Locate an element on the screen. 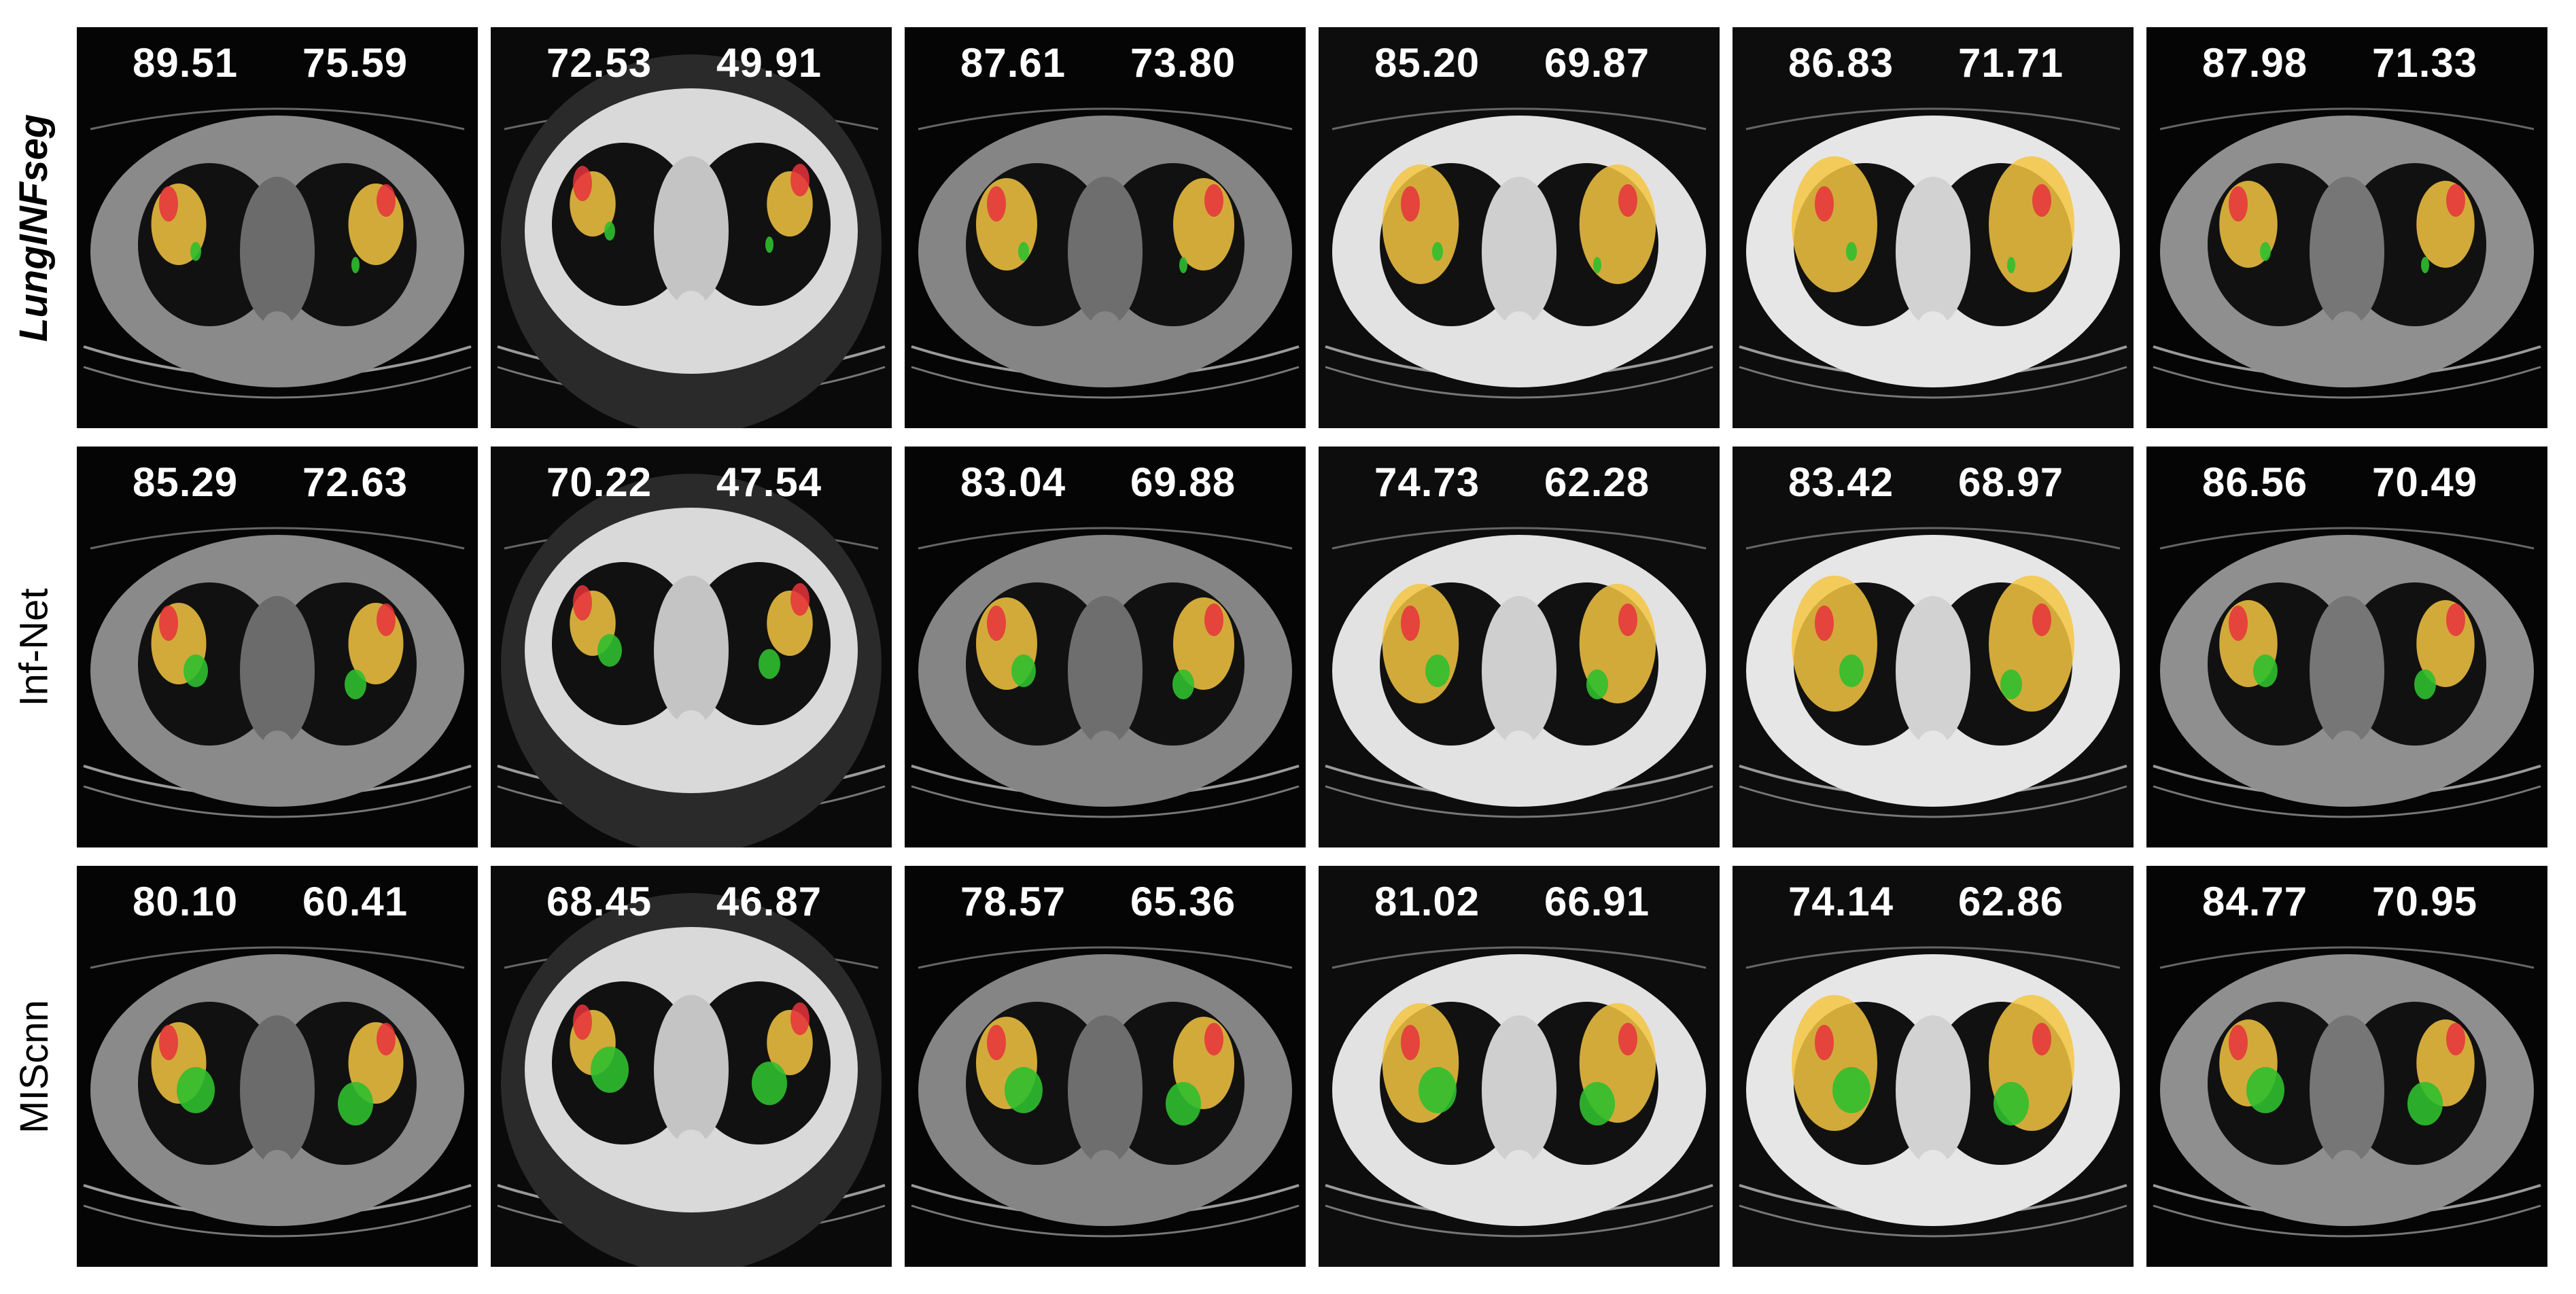 This screenshot has height=1294, width=2576. ct-slice-tile: 72.53 49.91 is located at coordinates (691, 228).